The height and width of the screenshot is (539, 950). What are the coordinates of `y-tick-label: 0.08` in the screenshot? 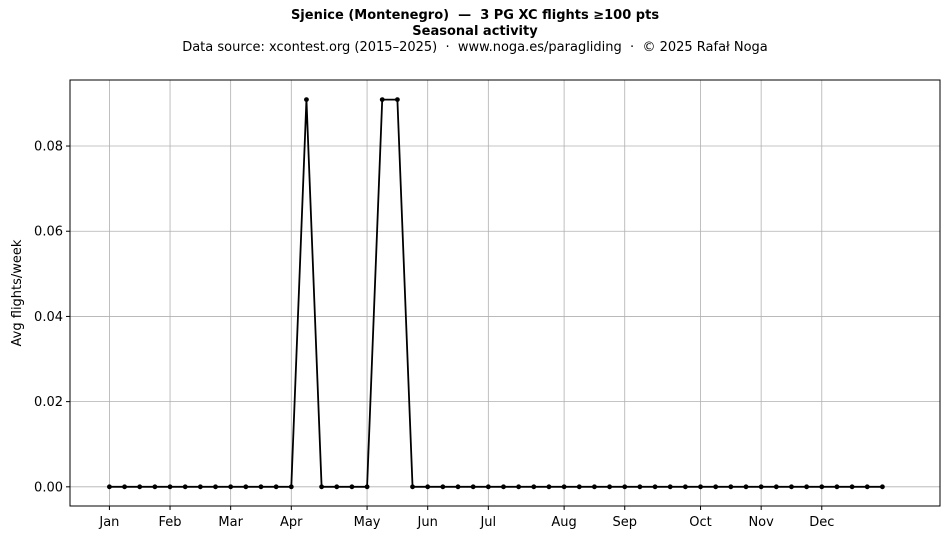 It's located at (48, 147).